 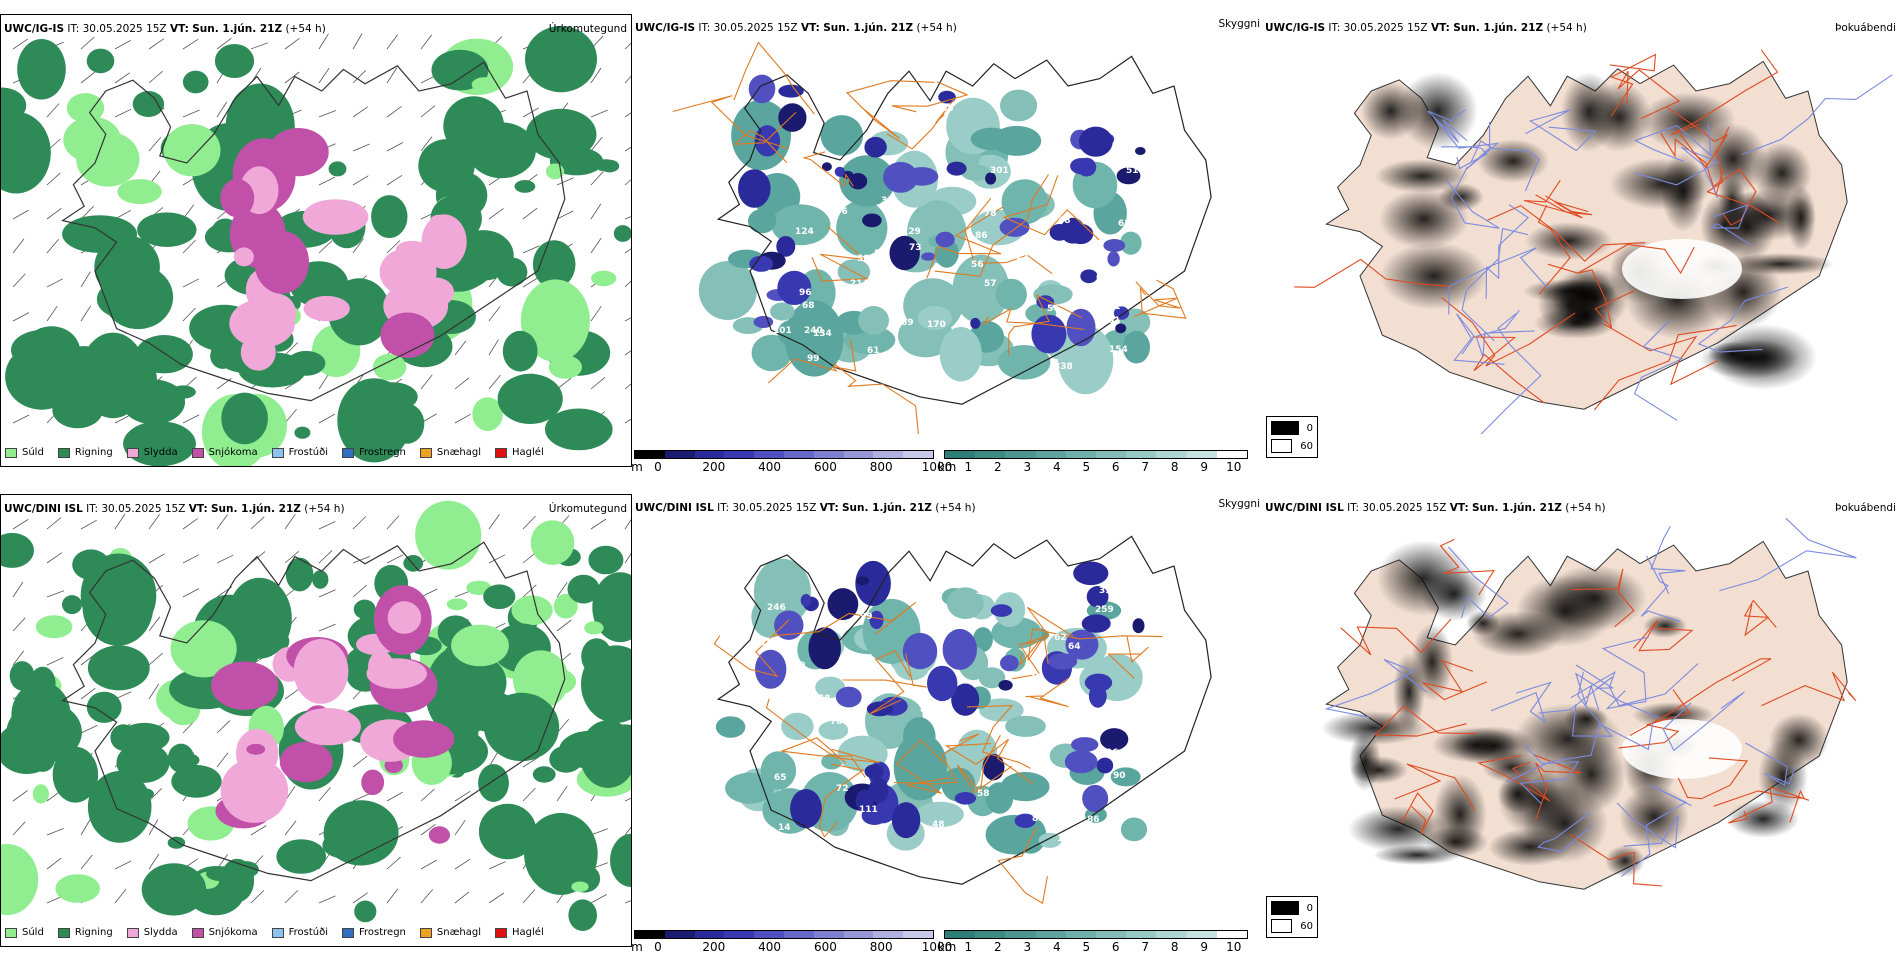 I want to click on cloud-base-label: 99, so click(x=866, y=617).